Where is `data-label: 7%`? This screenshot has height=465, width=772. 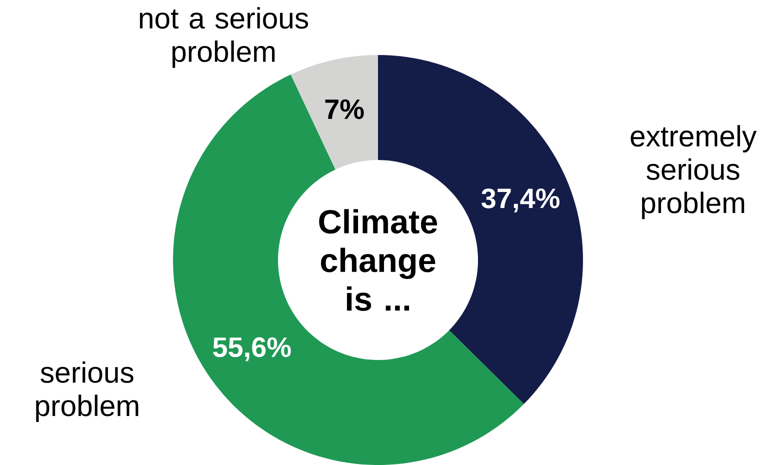
data-label: 7% is located at coordinates (344, 109).